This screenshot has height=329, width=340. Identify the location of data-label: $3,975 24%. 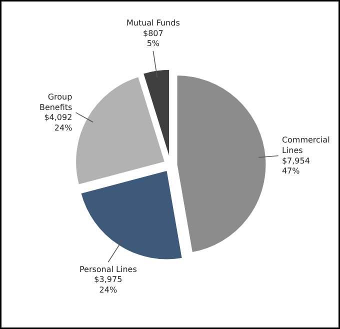
(108, 285).